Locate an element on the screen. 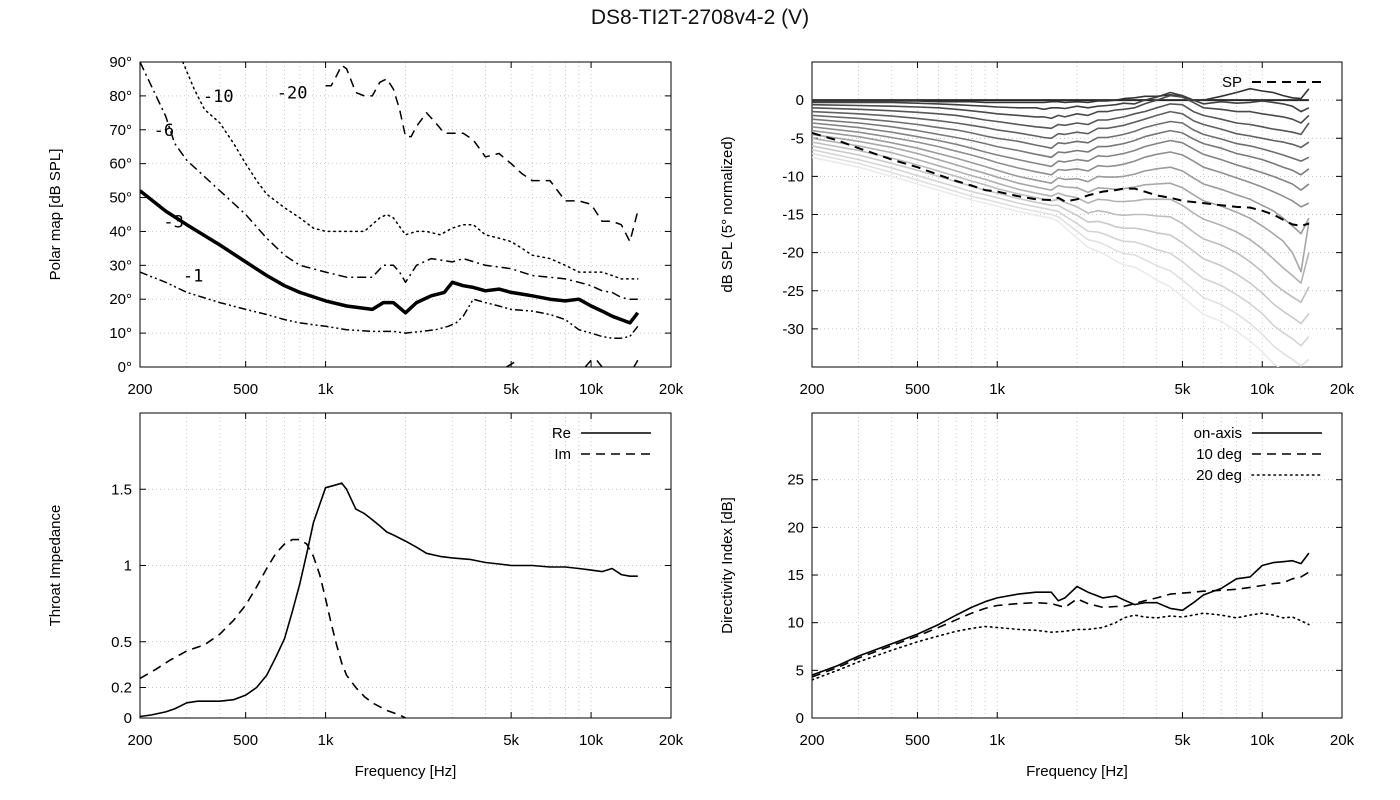  y-tick-label: 0.5 is located at coordinates (121, 642).